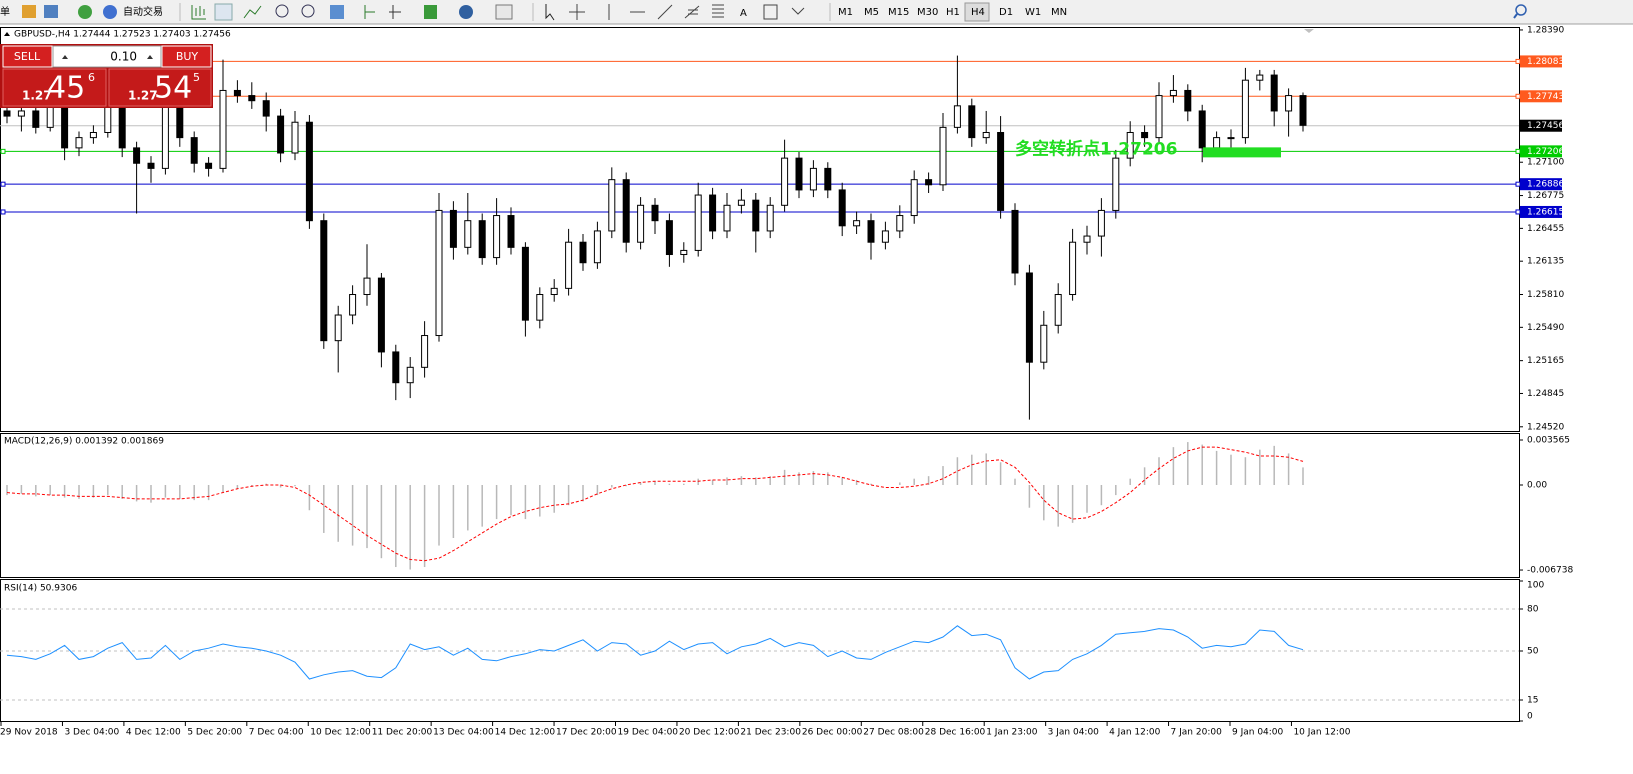  I want to click on y-tick-label: 50, so click(1533, 652).